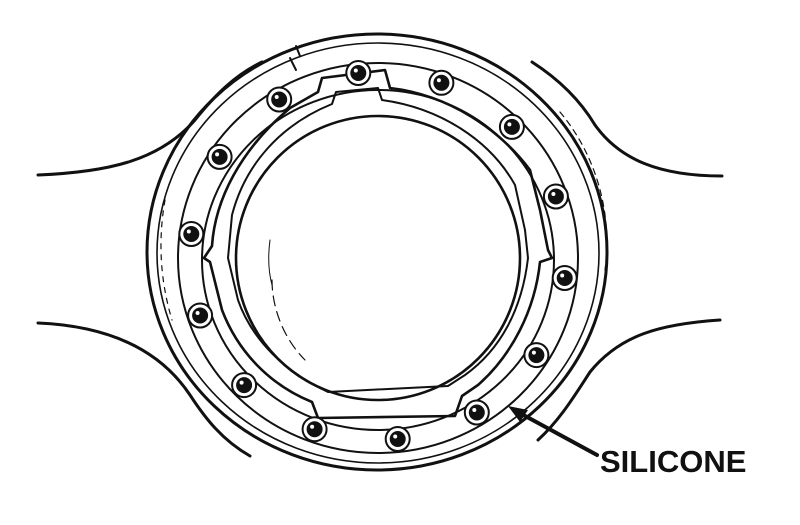  What do you see at coordinates (166, 260) in the screenshot?
I see `flange-edge-hatch-left` at bounding box center [166, 260].